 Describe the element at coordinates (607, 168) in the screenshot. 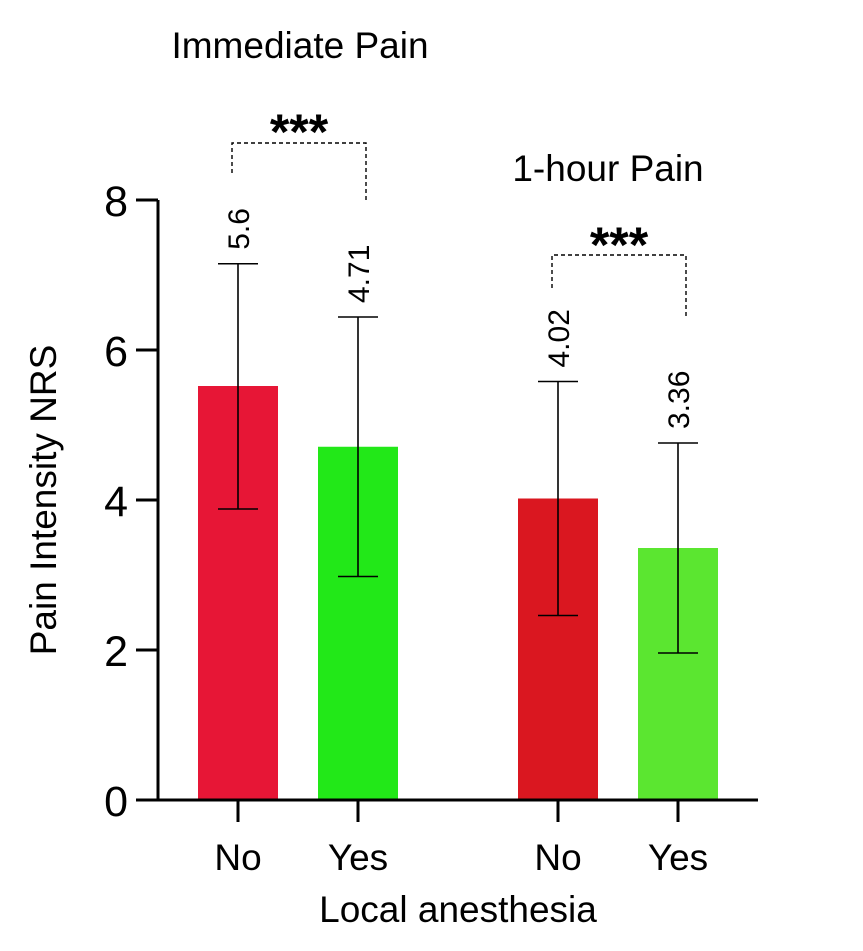

I see `group-title: 1-hour Pain` at that location.